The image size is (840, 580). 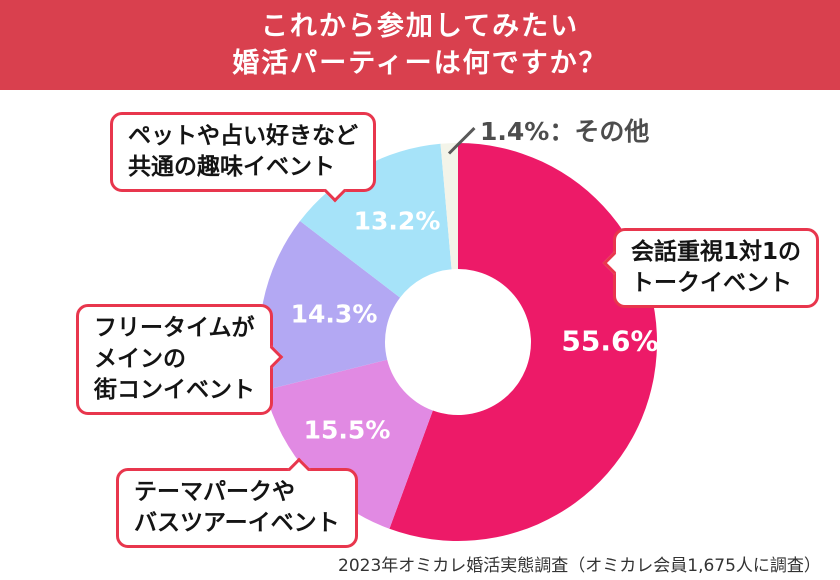 What do you see at coordinates (237, 523) in the screenshot?
I see `callout-themepark-line2: バスツアーイベント` at bounding box center [237, 523].